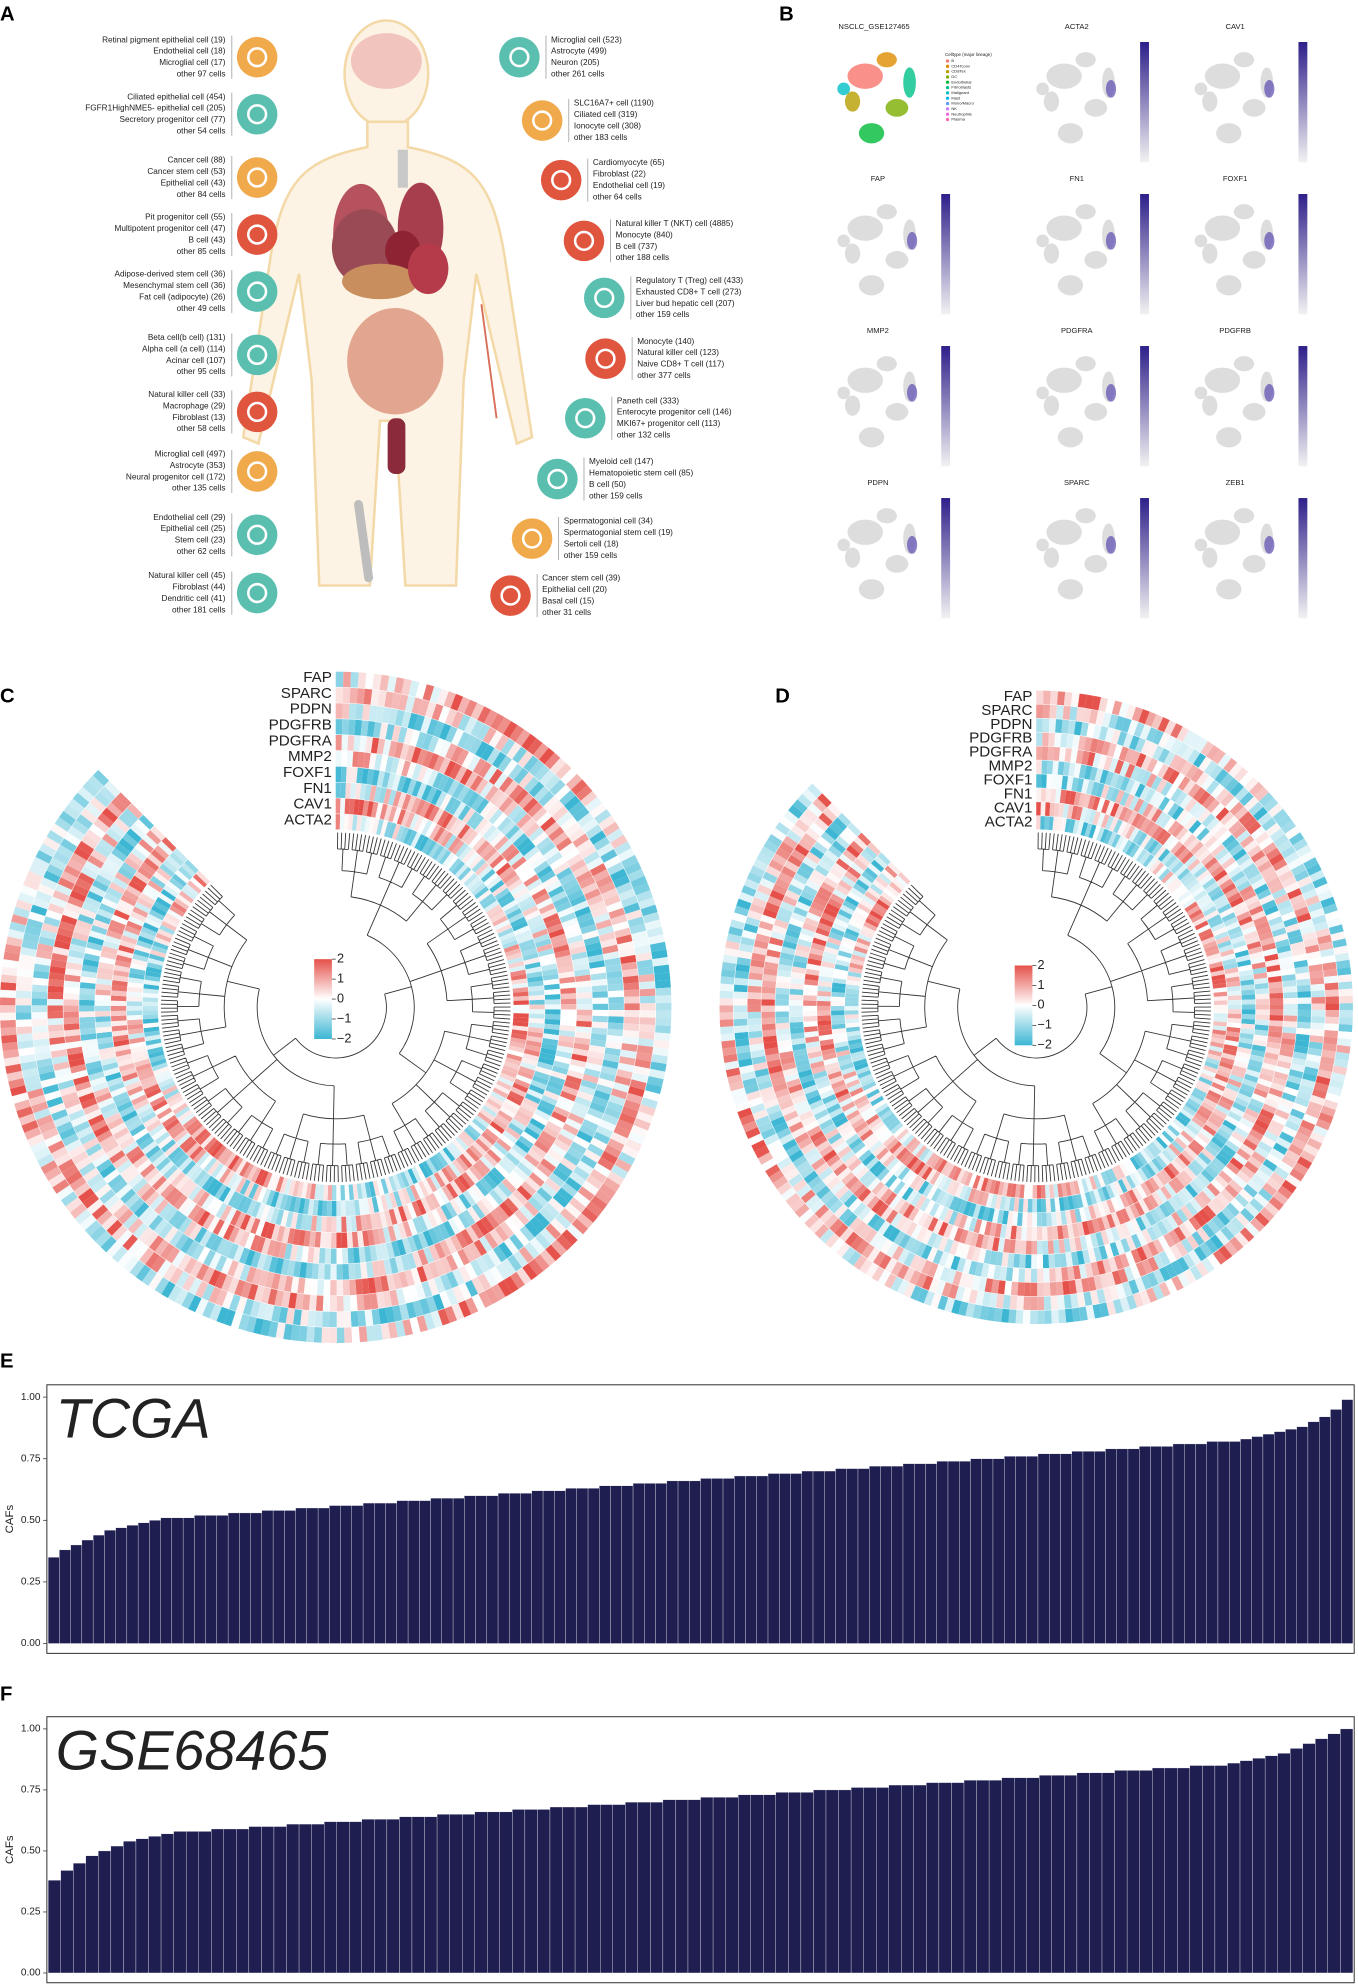 The width and height of the screenshot is (1358, 1988). I want to click on cell-label: Neuron (205), so click(575, 62).